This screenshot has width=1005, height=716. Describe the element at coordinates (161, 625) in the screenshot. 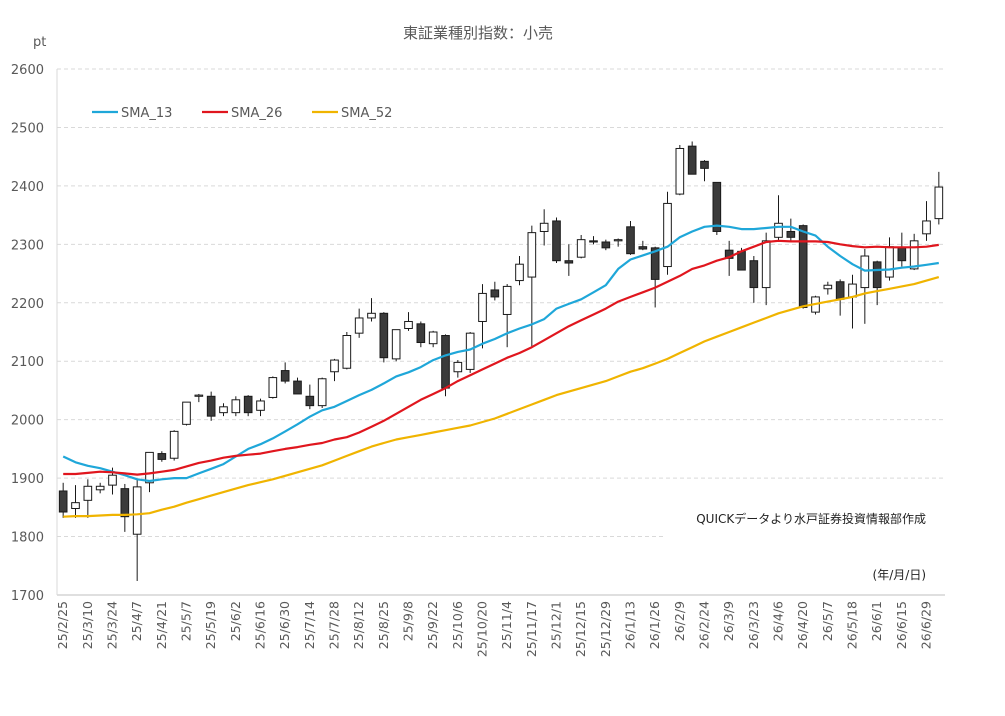

I see `x-tick-label: 25/4/21` at that location.